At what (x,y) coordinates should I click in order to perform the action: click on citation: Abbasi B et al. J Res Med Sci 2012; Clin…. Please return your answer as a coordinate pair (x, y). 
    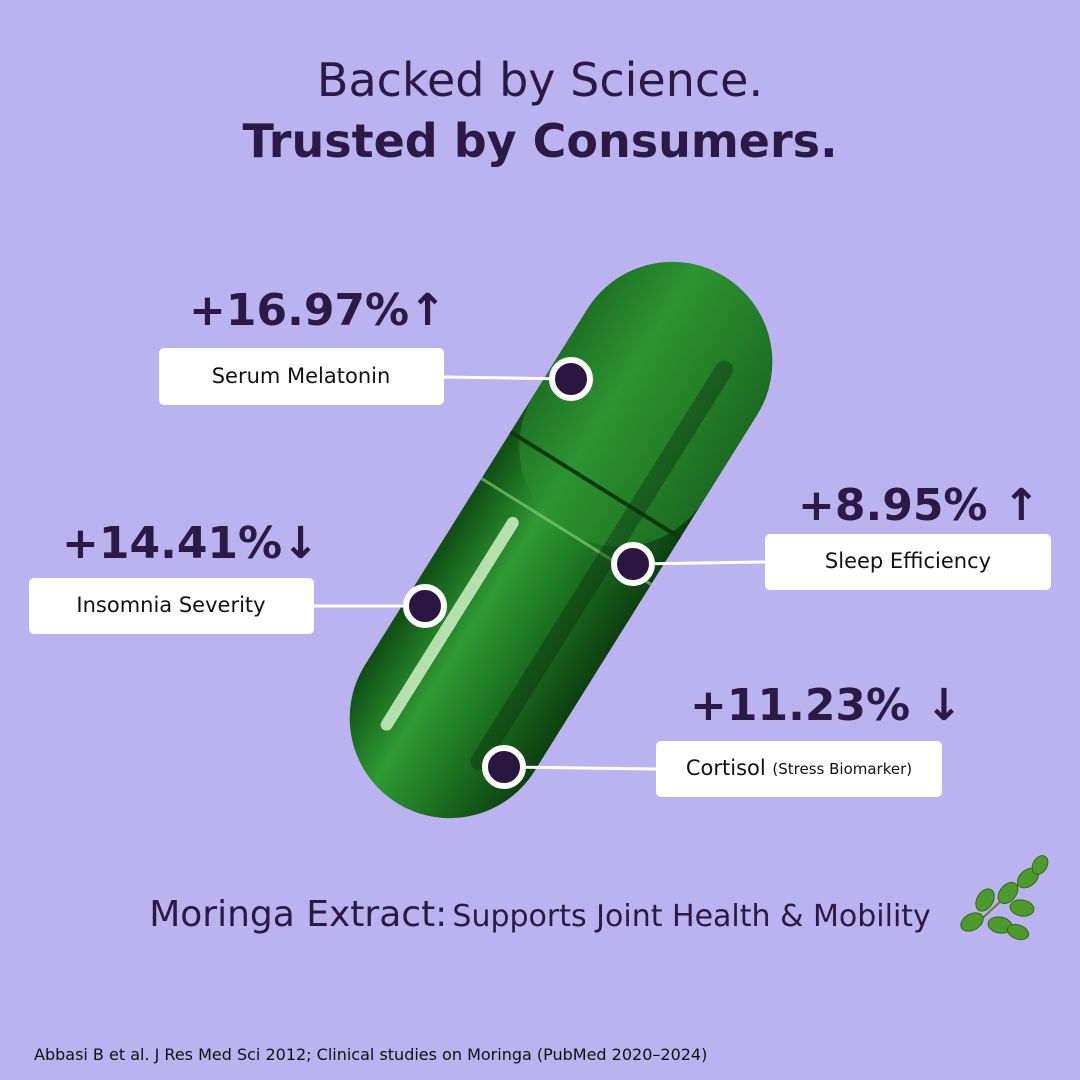
    Looking at the image, I should click on (370, 1054).